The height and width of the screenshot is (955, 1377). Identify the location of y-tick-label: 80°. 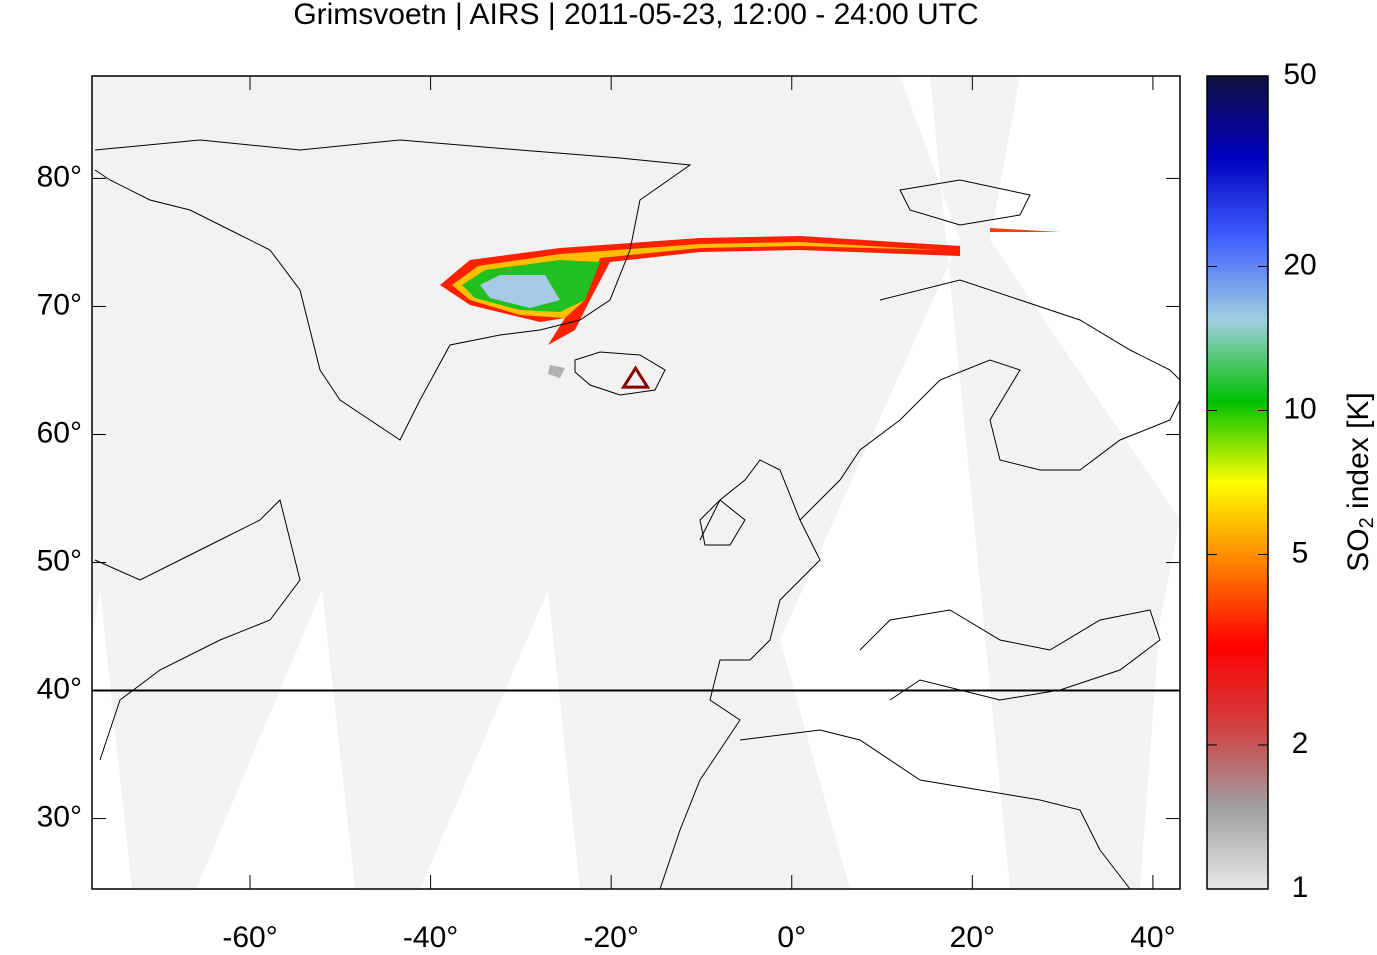
(59, 176).